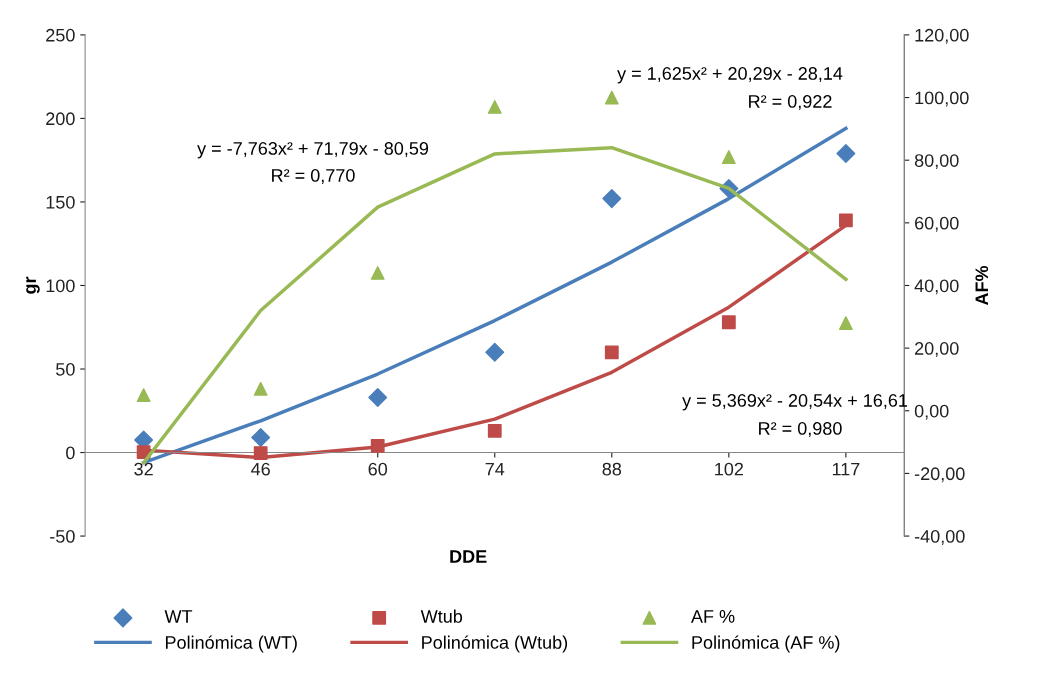 Image resolution: width=1064 pixels, height=698 pixels. Describe the element at coordinates (70, 453) in the screenshot. I see `y-tick-label: 0` at that location.